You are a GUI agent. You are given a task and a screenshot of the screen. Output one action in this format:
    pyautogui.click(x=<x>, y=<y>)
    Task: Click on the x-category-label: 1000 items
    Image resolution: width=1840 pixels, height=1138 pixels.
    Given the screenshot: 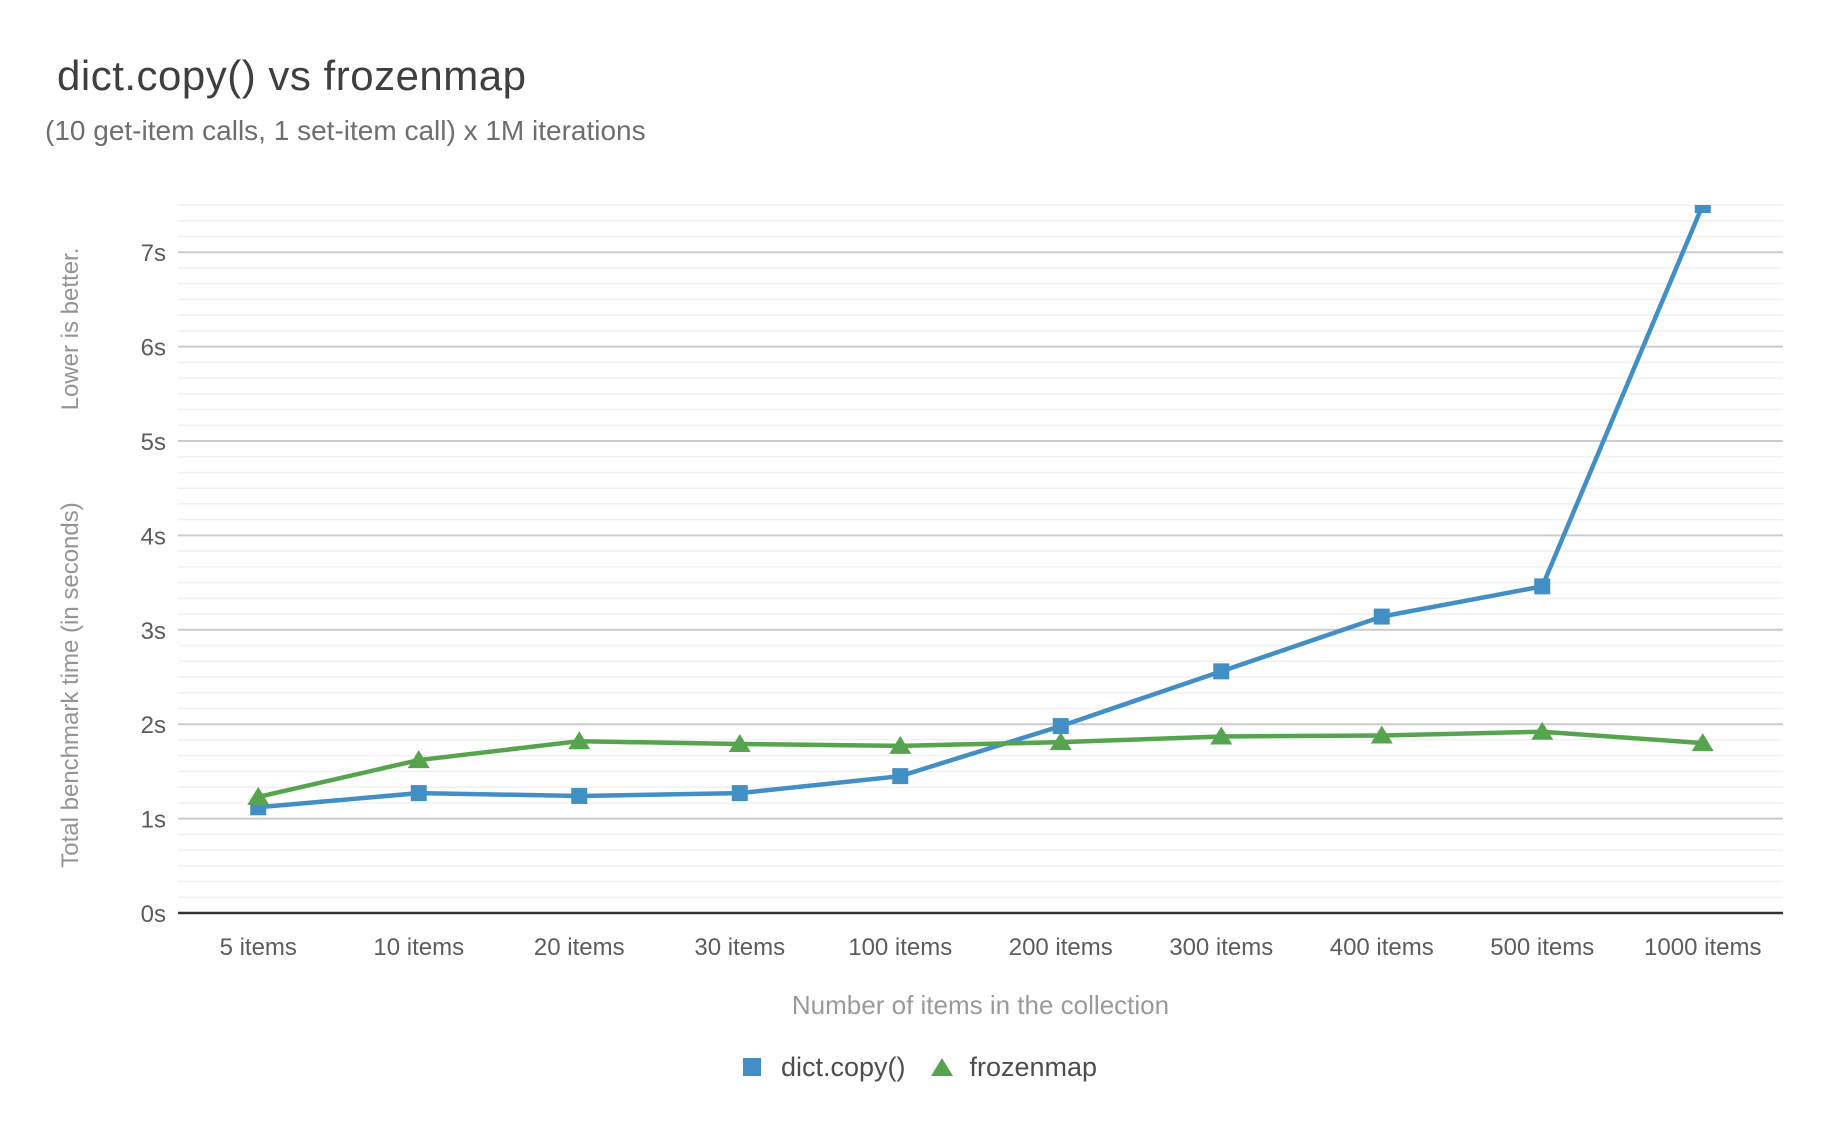 What is the action you would take?
    pyautogui.click(x=1702, y=947)
    